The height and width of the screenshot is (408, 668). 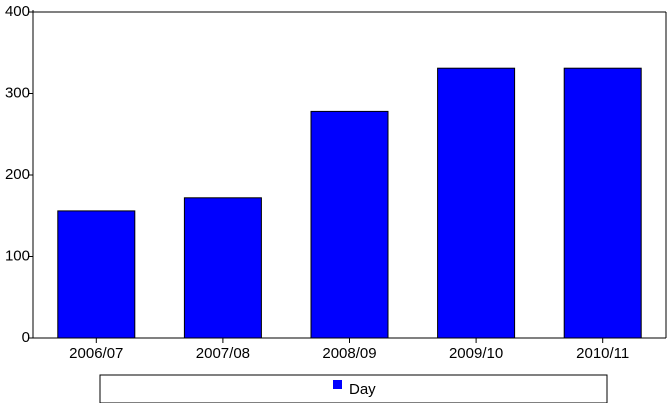 What do you see at coordinates (17, 256) in the screenshot?
I see `y-tick-label: 100` at bounding box center [17, 256].